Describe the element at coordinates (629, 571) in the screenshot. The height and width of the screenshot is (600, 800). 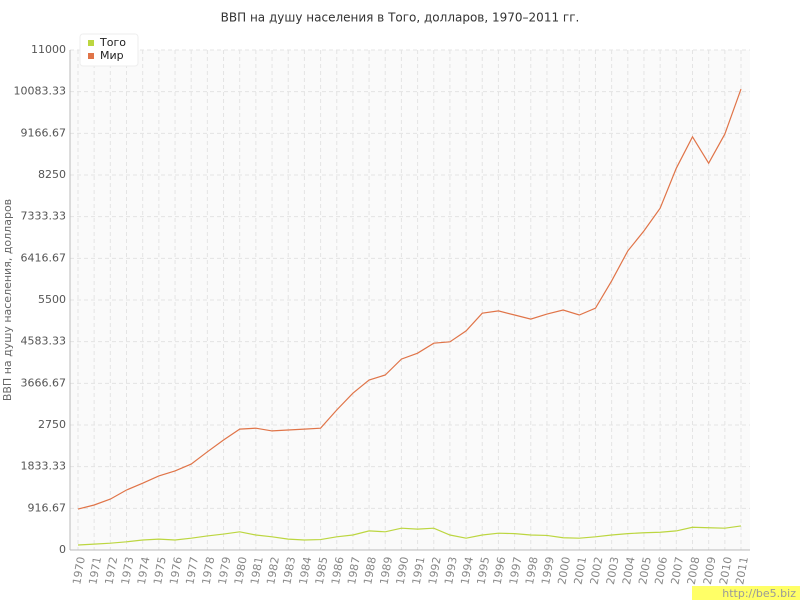
I see `x-tick-label: 2004` at that location.